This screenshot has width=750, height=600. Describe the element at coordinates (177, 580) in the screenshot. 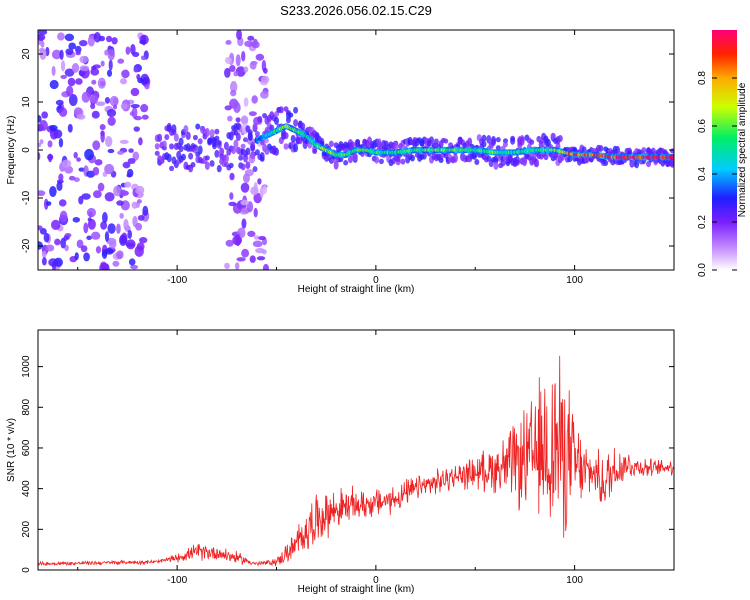

I see `x-tick-label: -100` at that location.